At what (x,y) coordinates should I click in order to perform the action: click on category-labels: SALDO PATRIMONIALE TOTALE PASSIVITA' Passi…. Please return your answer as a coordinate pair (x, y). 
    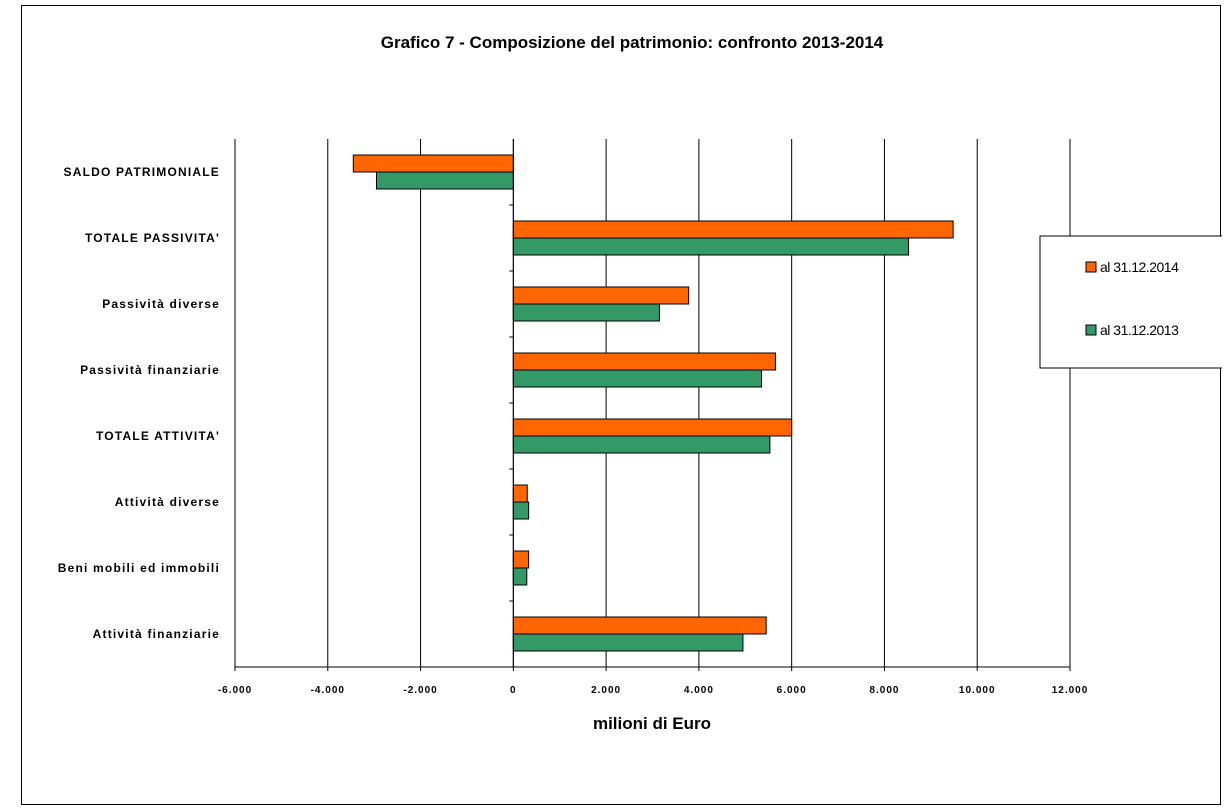
    Looking at the image, I should click on (139, 403).